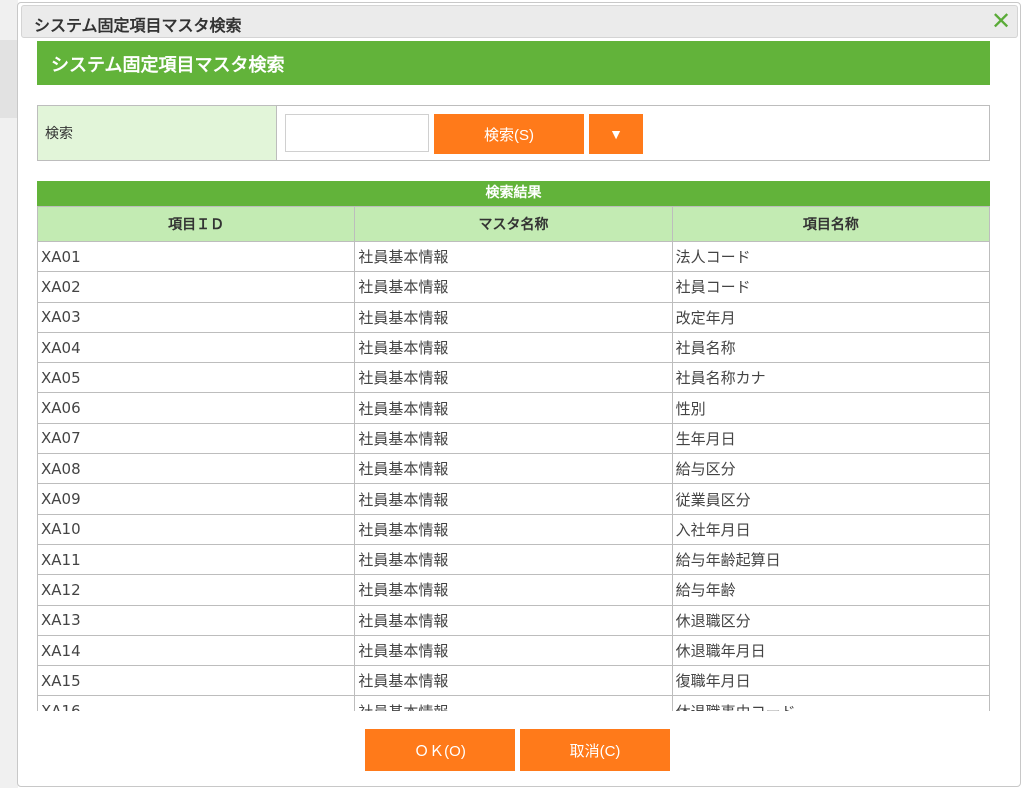 The width and height of the screenshot is (1024, 788). I want to click on column-header-item-id: 項目ＩＤ, so click(196, 224).